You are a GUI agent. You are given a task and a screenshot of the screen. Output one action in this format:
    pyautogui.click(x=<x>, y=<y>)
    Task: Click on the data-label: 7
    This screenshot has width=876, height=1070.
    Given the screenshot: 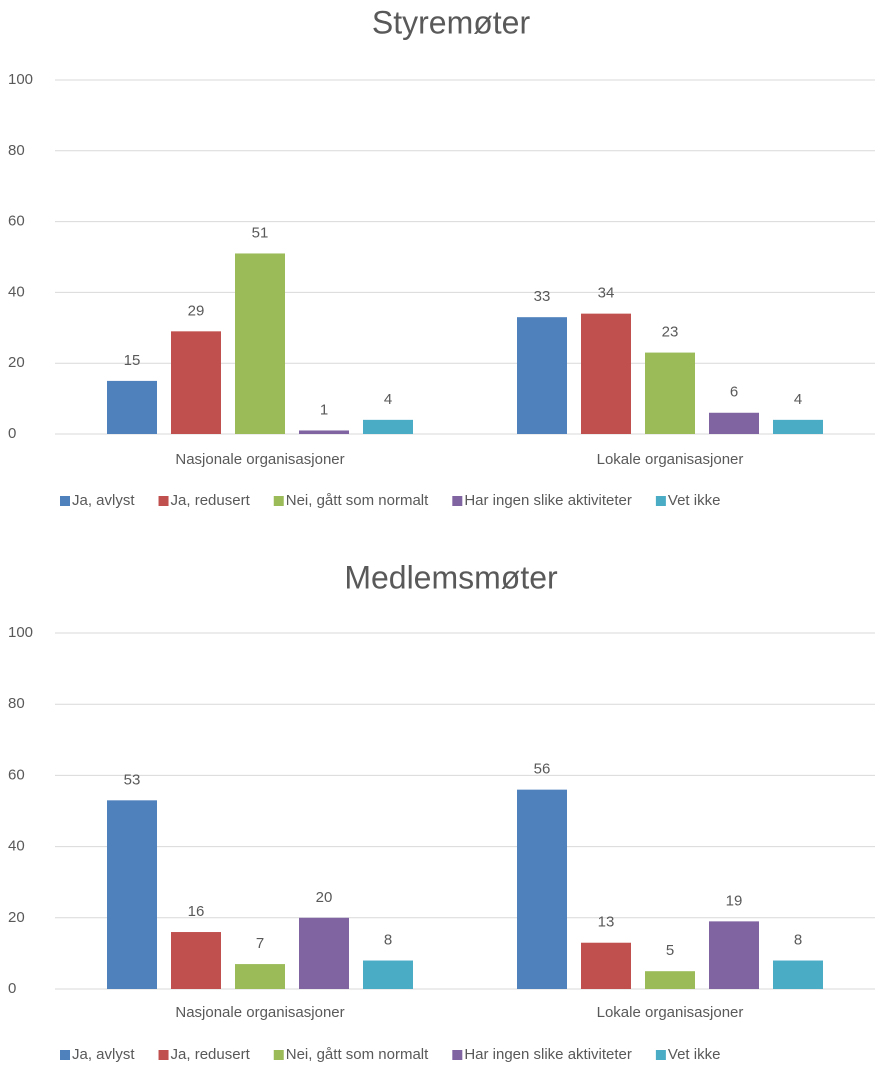 What is the action you would take?
    pyautogui.click(x=260, y=943)
    